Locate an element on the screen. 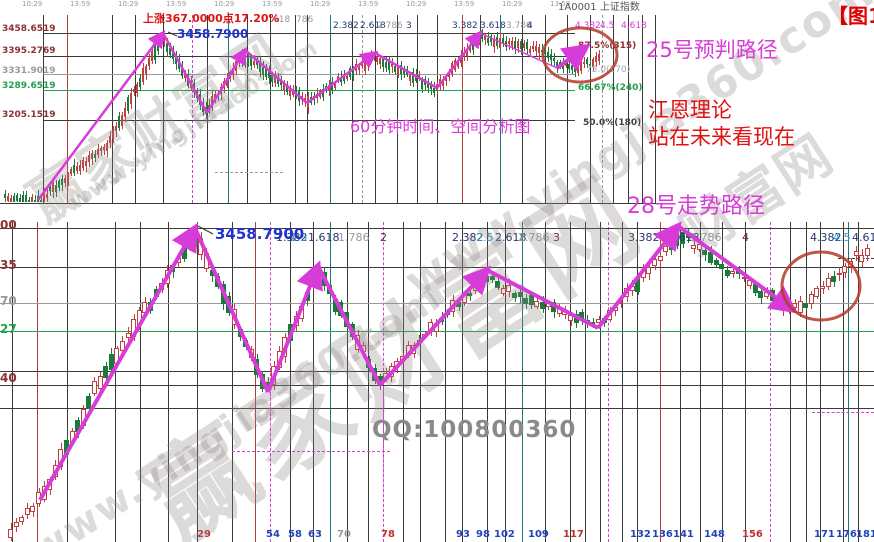  price-axis-label: 3395.2769 is located at coordinates (29, 51).